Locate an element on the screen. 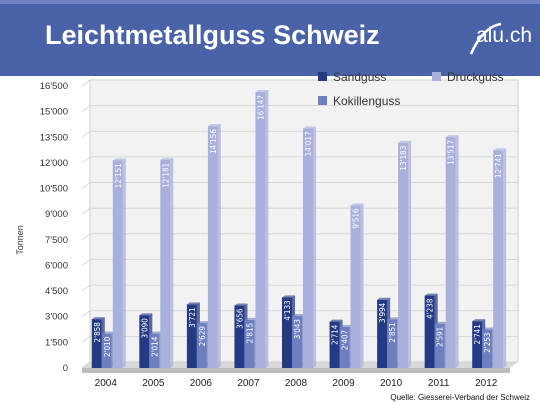 This screenshot has width=540, height=405. data-label: 2'851 is located at coordinates (392, 332).